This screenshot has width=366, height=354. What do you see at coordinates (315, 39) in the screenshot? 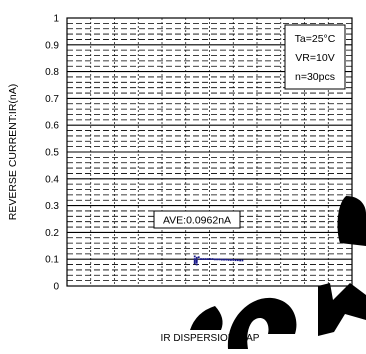
I see `condition-temperature: Ta=25°C` at bounding box center [315, 39].